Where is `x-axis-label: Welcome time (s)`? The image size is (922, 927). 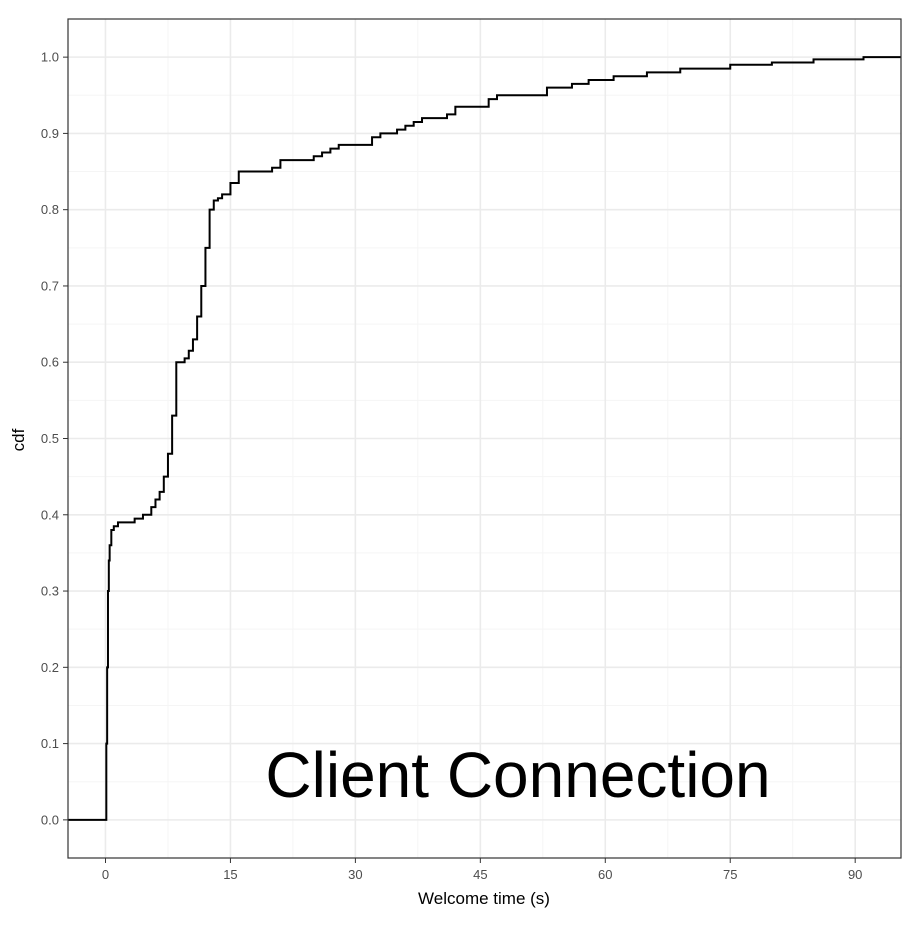 x-axis-label: Welcome time (s) is located at coordinates (484, 898).